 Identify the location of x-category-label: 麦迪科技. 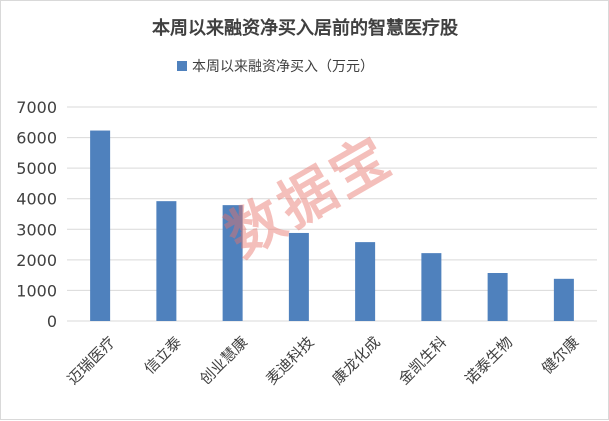
(289, 360).